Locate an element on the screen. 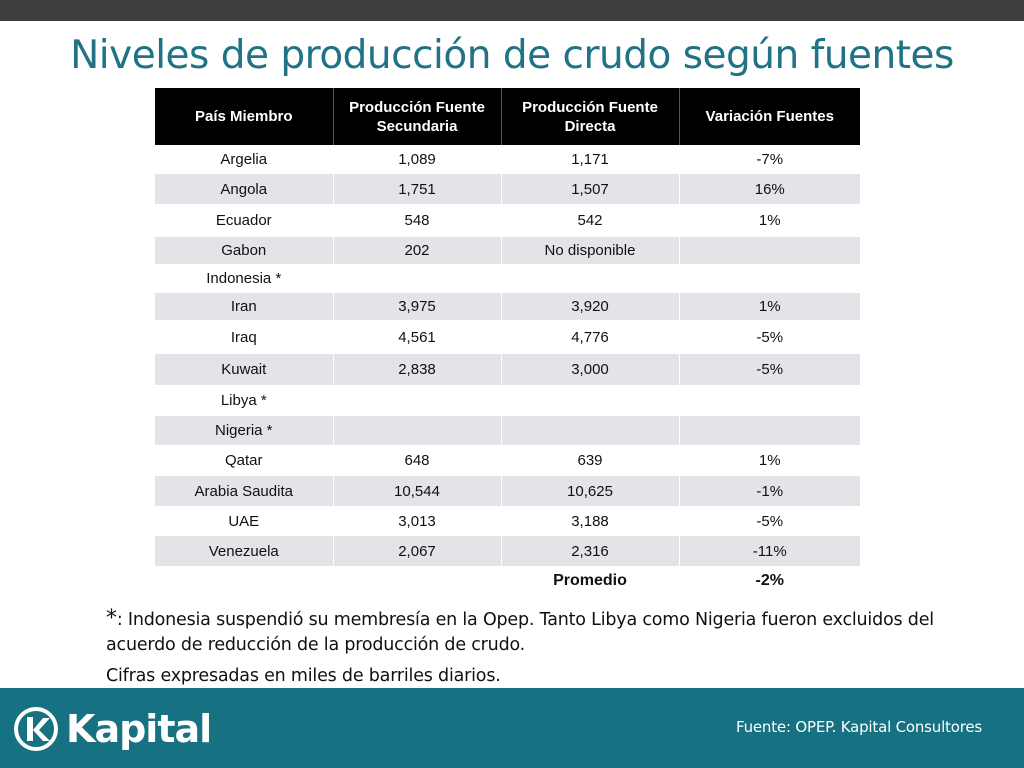 The width and height of the screenshot is (1024, 768). table-row: Angola 1,751 1,507 16% is located at coordinates (507, 189).